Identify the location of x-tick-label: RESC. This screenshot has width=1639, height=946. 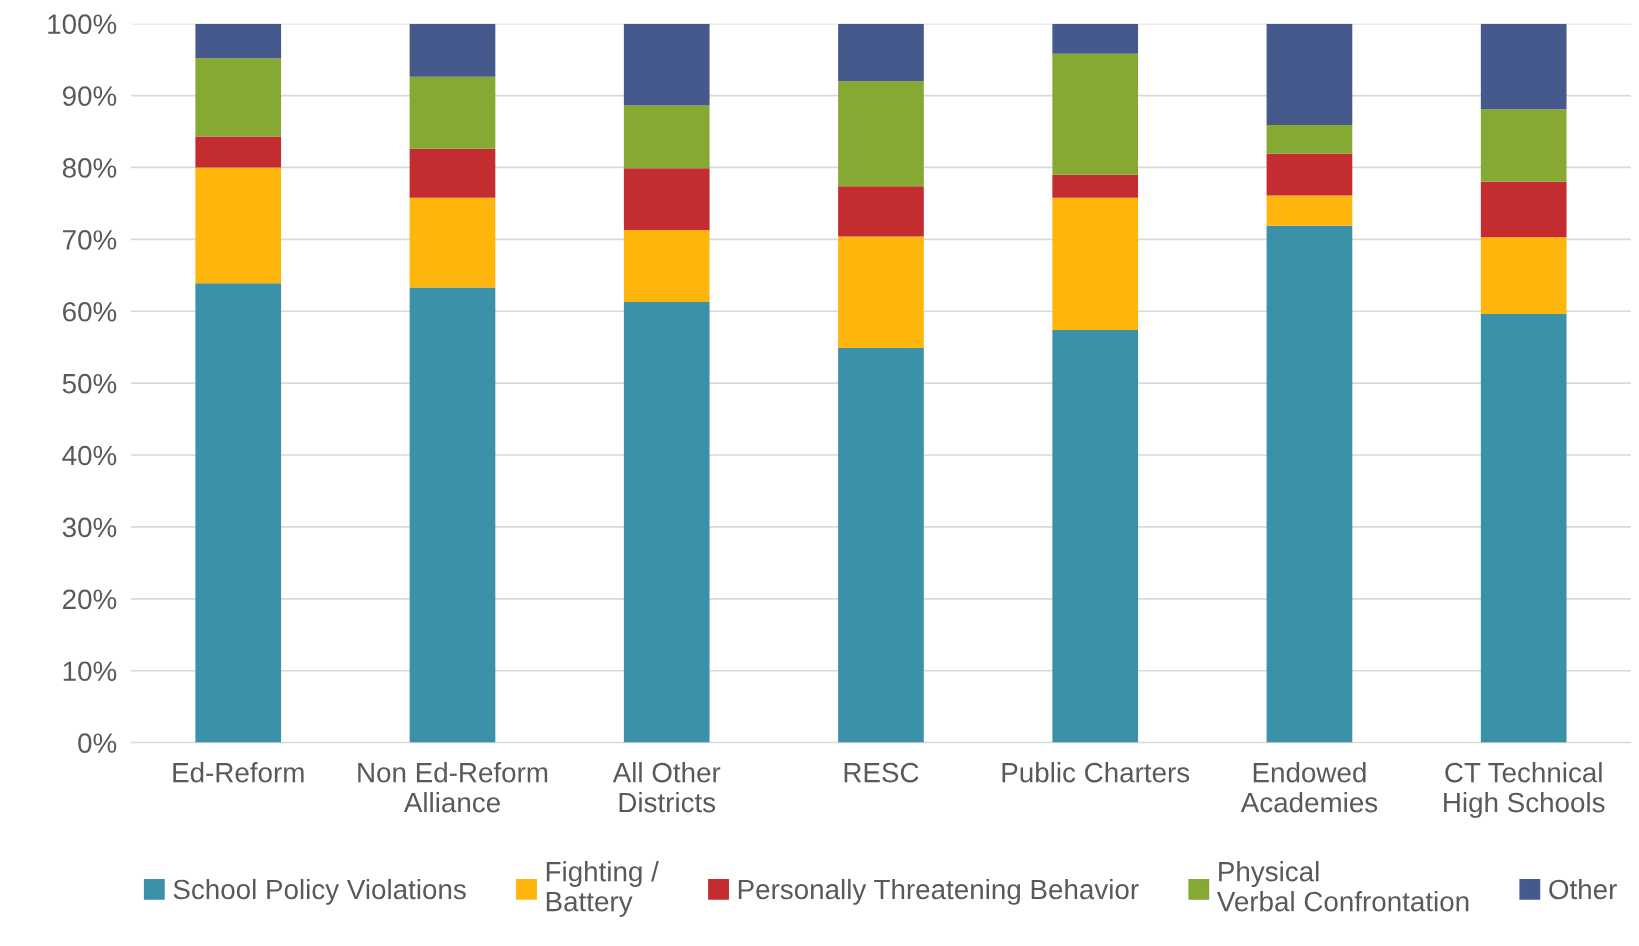
(881, 772).